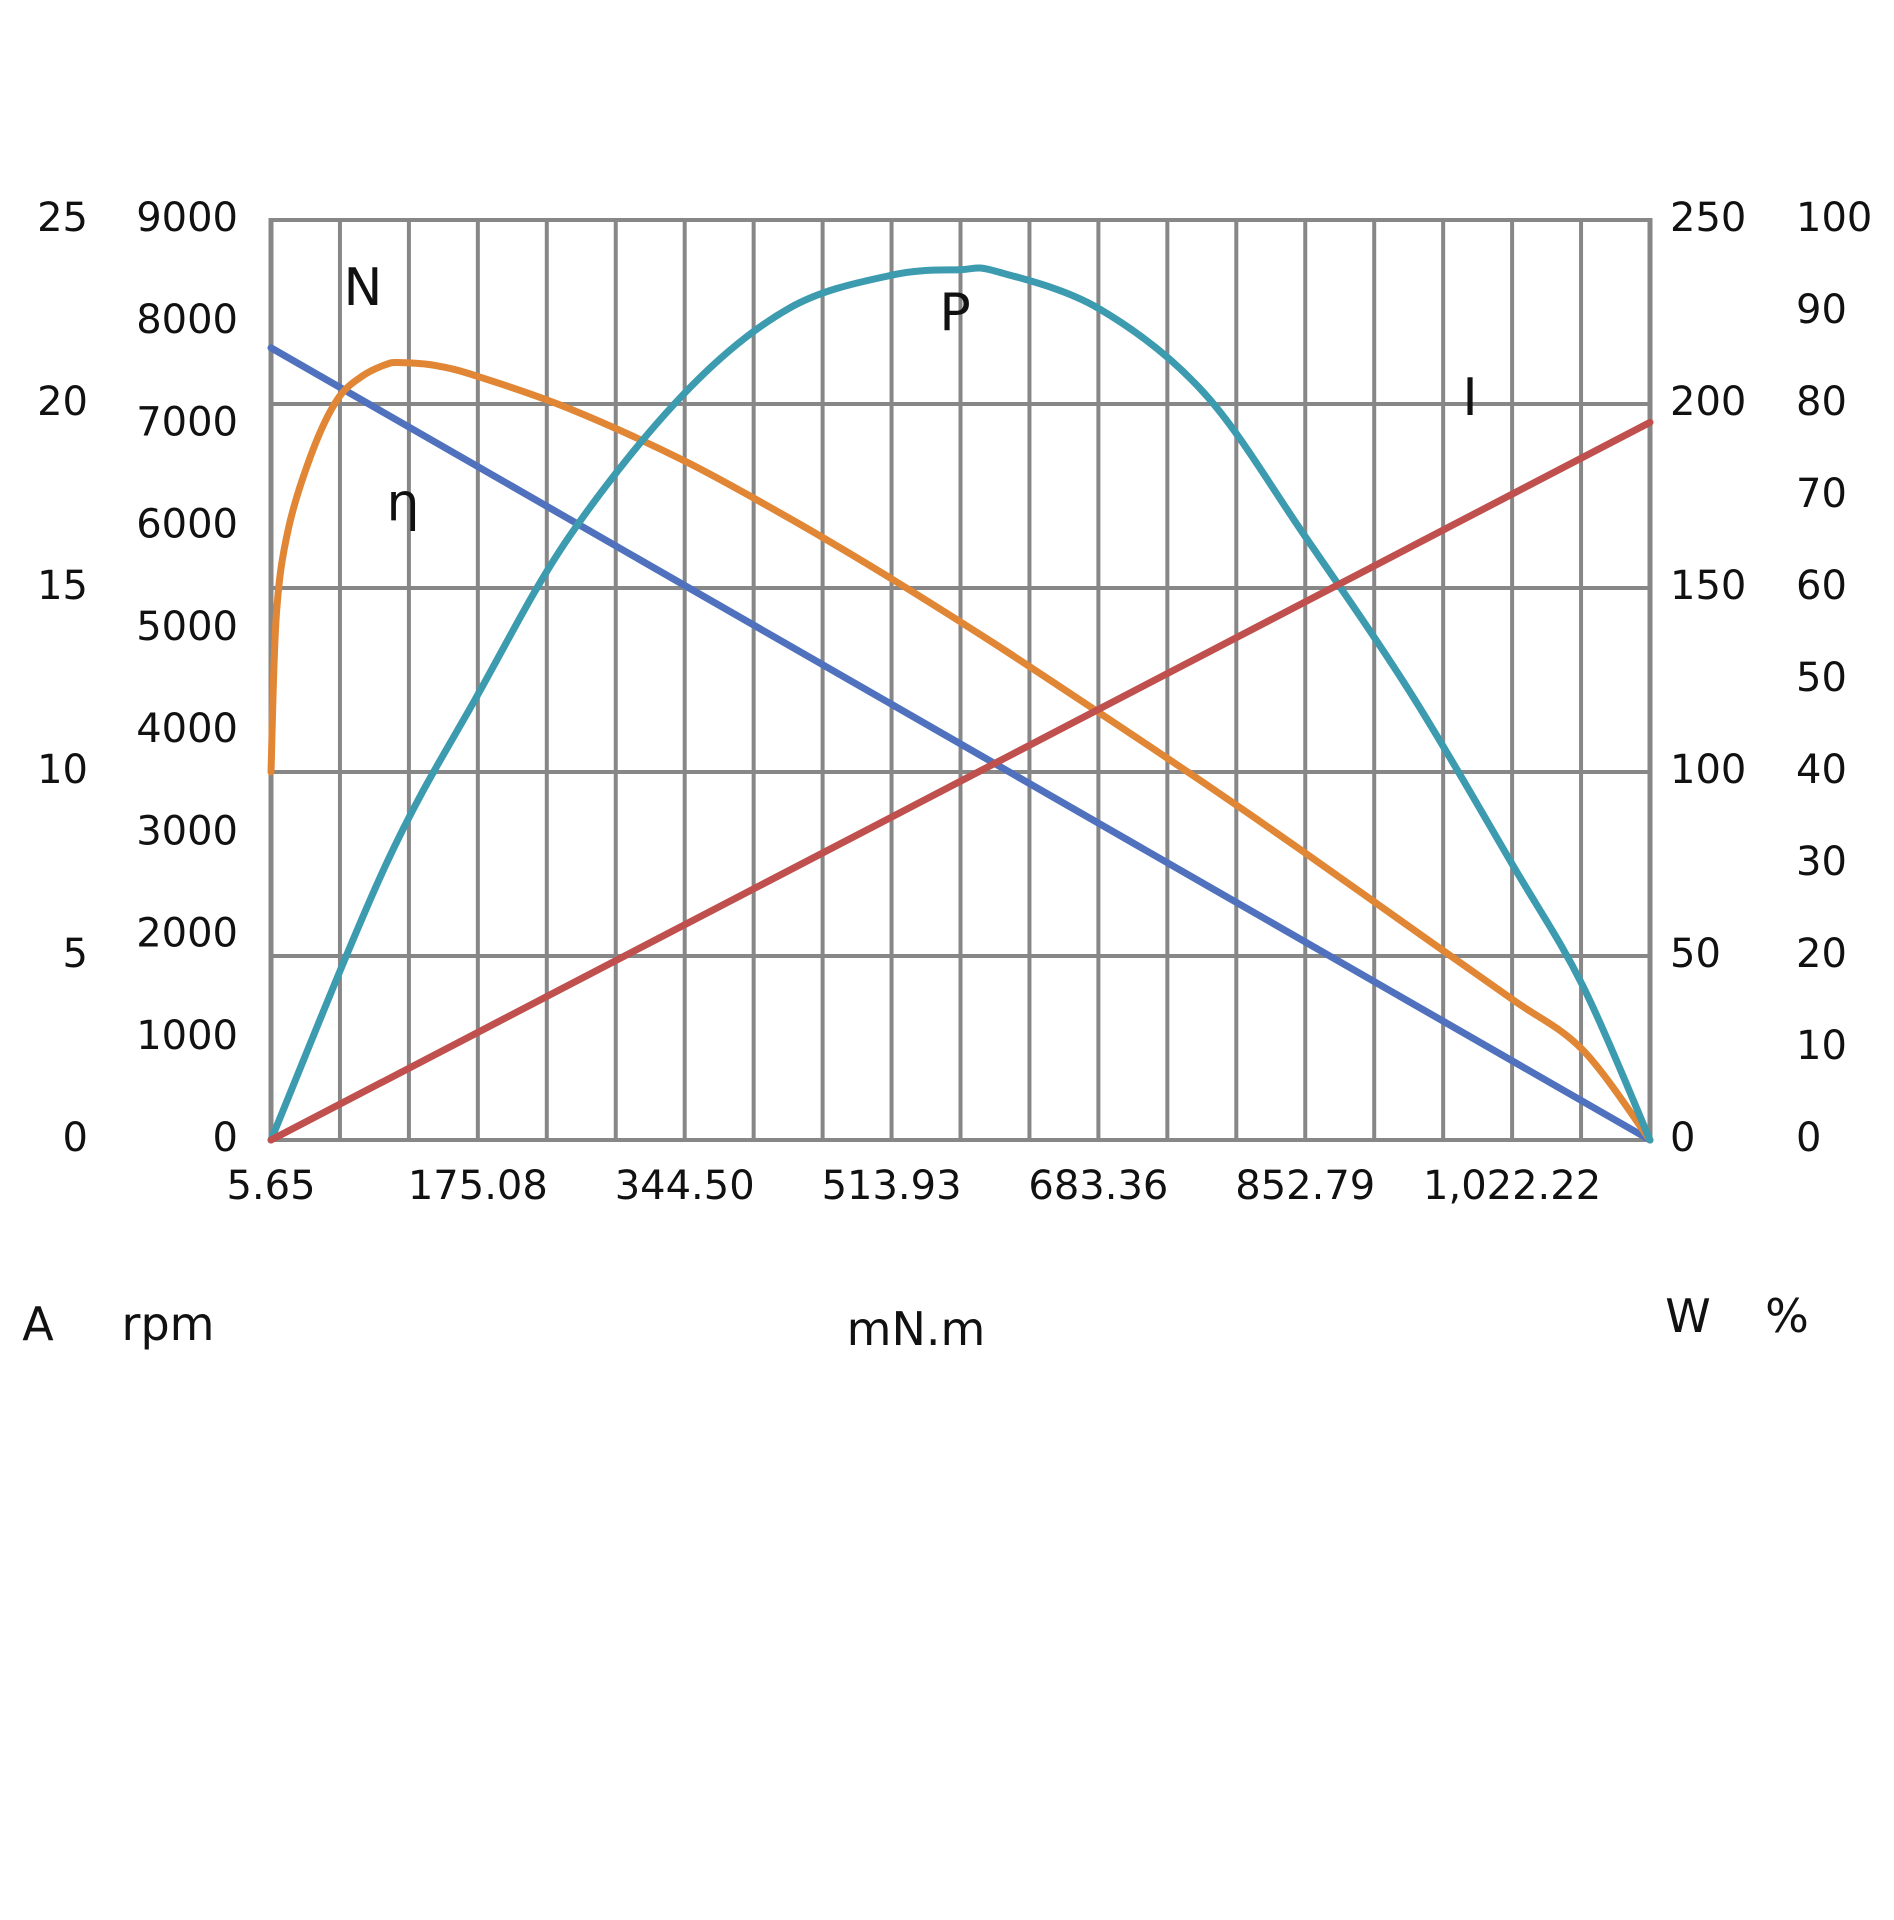  What do you see at coordinates (168, 1324) in the screenshot?
I see `speed-unit-label: rpm` at bounding box center [168, 1324].